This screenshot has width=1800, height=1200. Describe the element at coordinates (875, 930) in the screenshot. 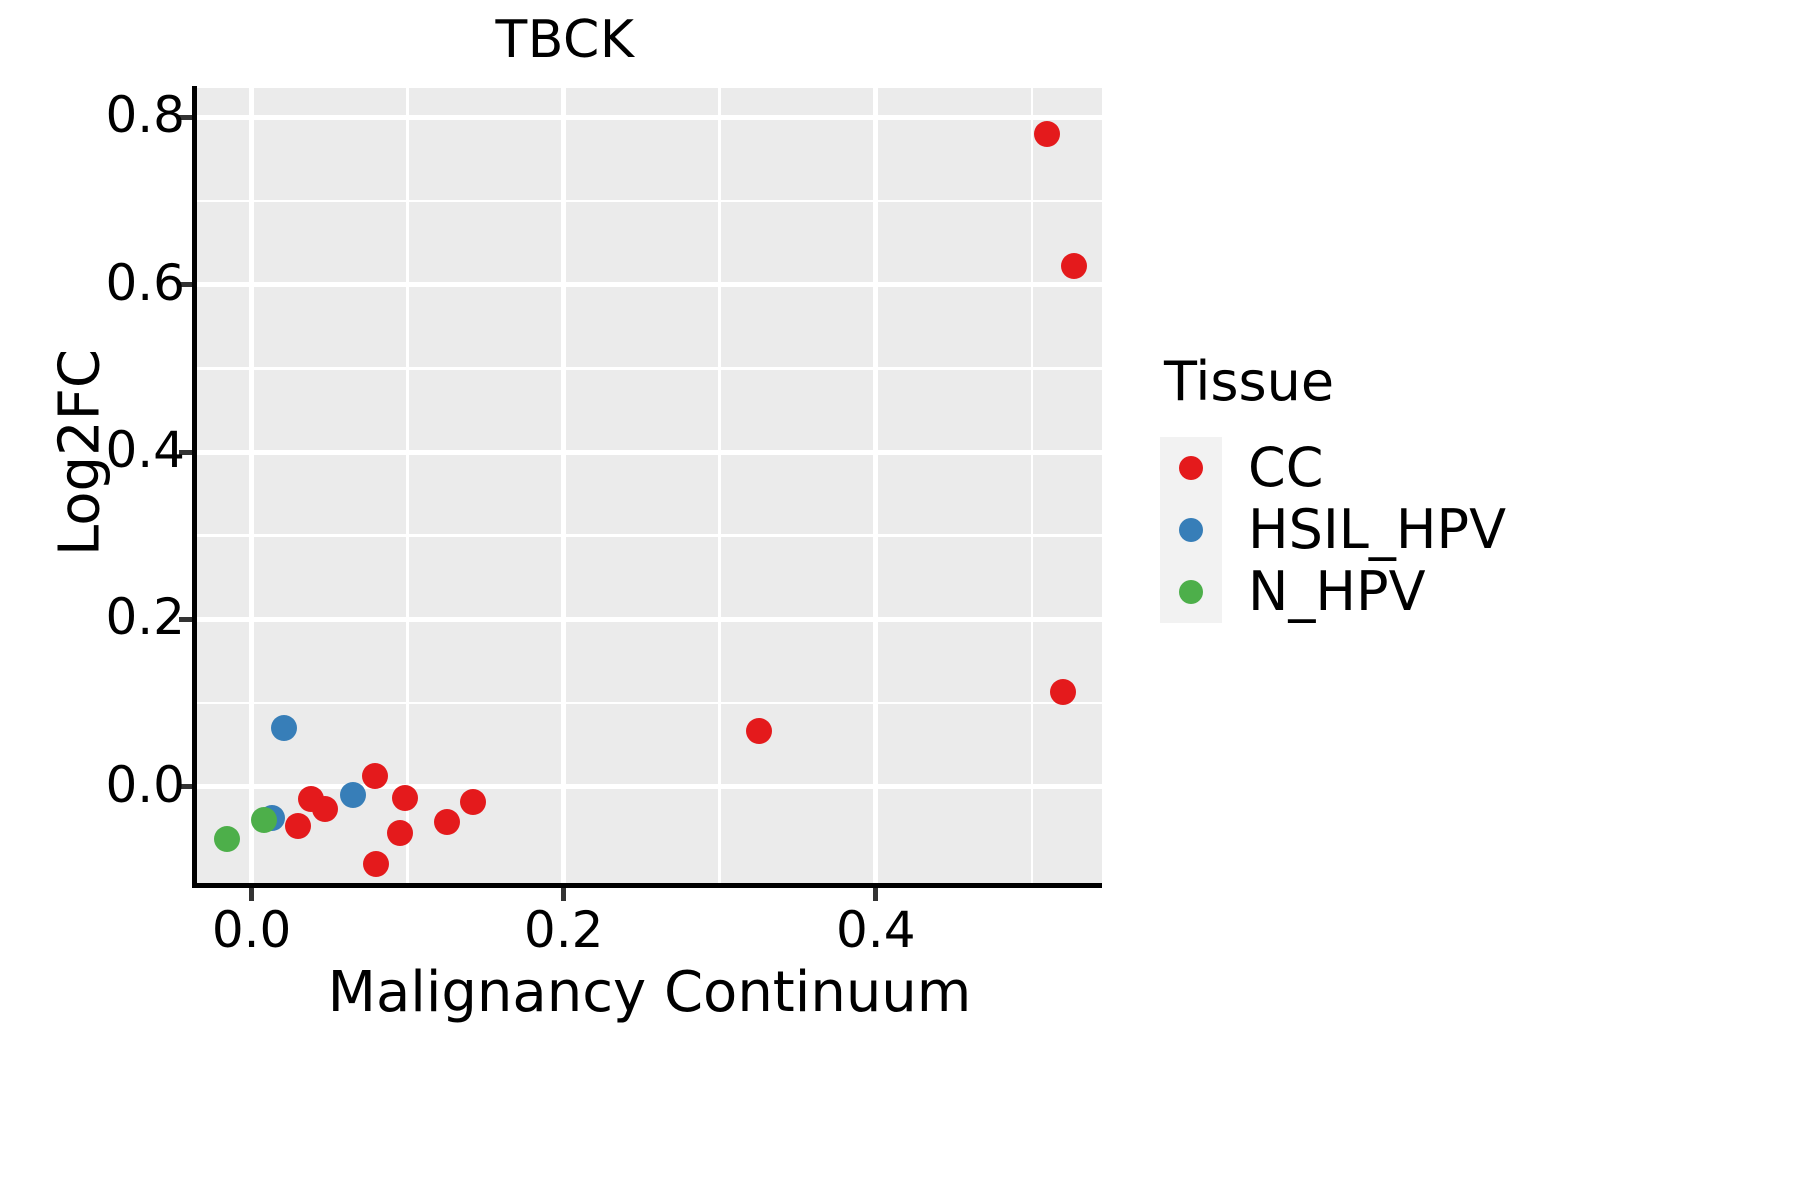

I see `x-tick-label: 0.4` at that location.